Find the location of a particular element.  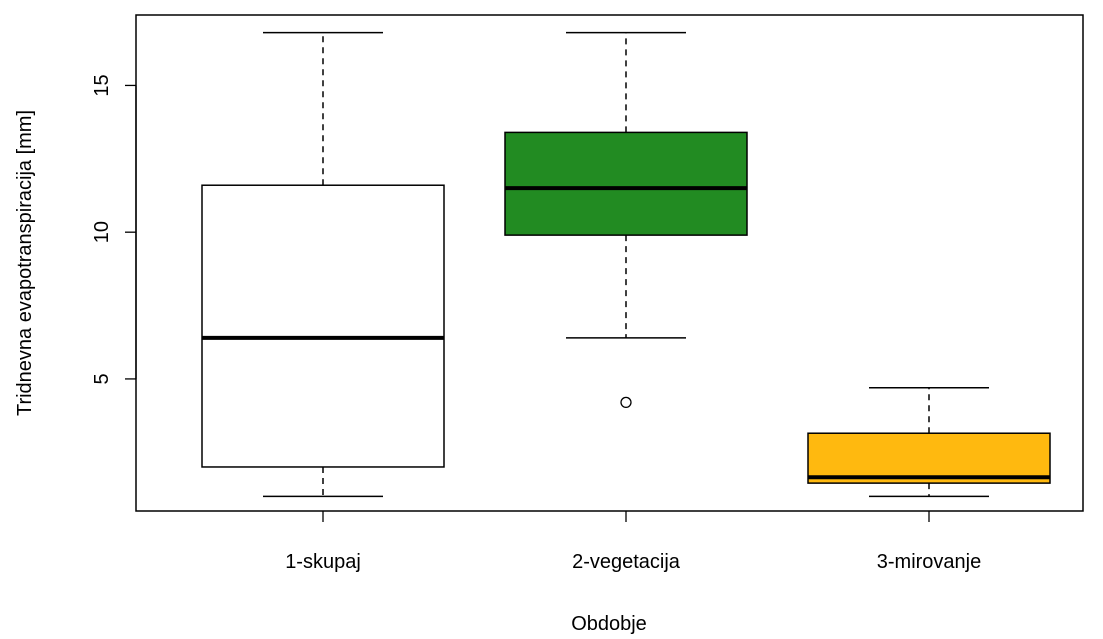

x-tick-label: 2-vegetacija is located at coordinates (626, 562).